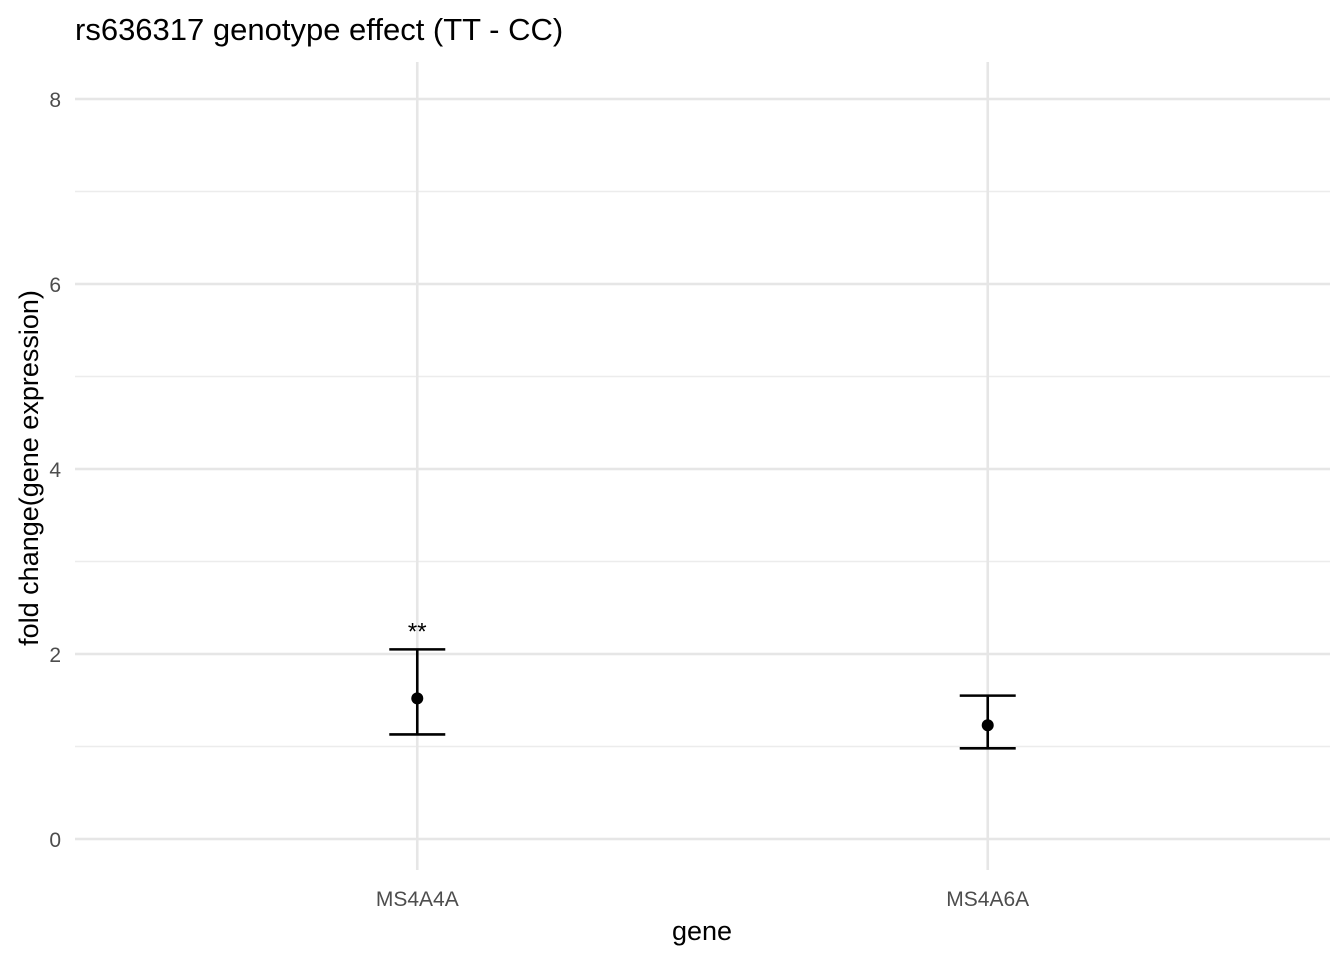 This screenshot has width=1344, height=960. Describe the element at coordinates (702, 684) in the screenshot. I see `data-marks: **` at that location.